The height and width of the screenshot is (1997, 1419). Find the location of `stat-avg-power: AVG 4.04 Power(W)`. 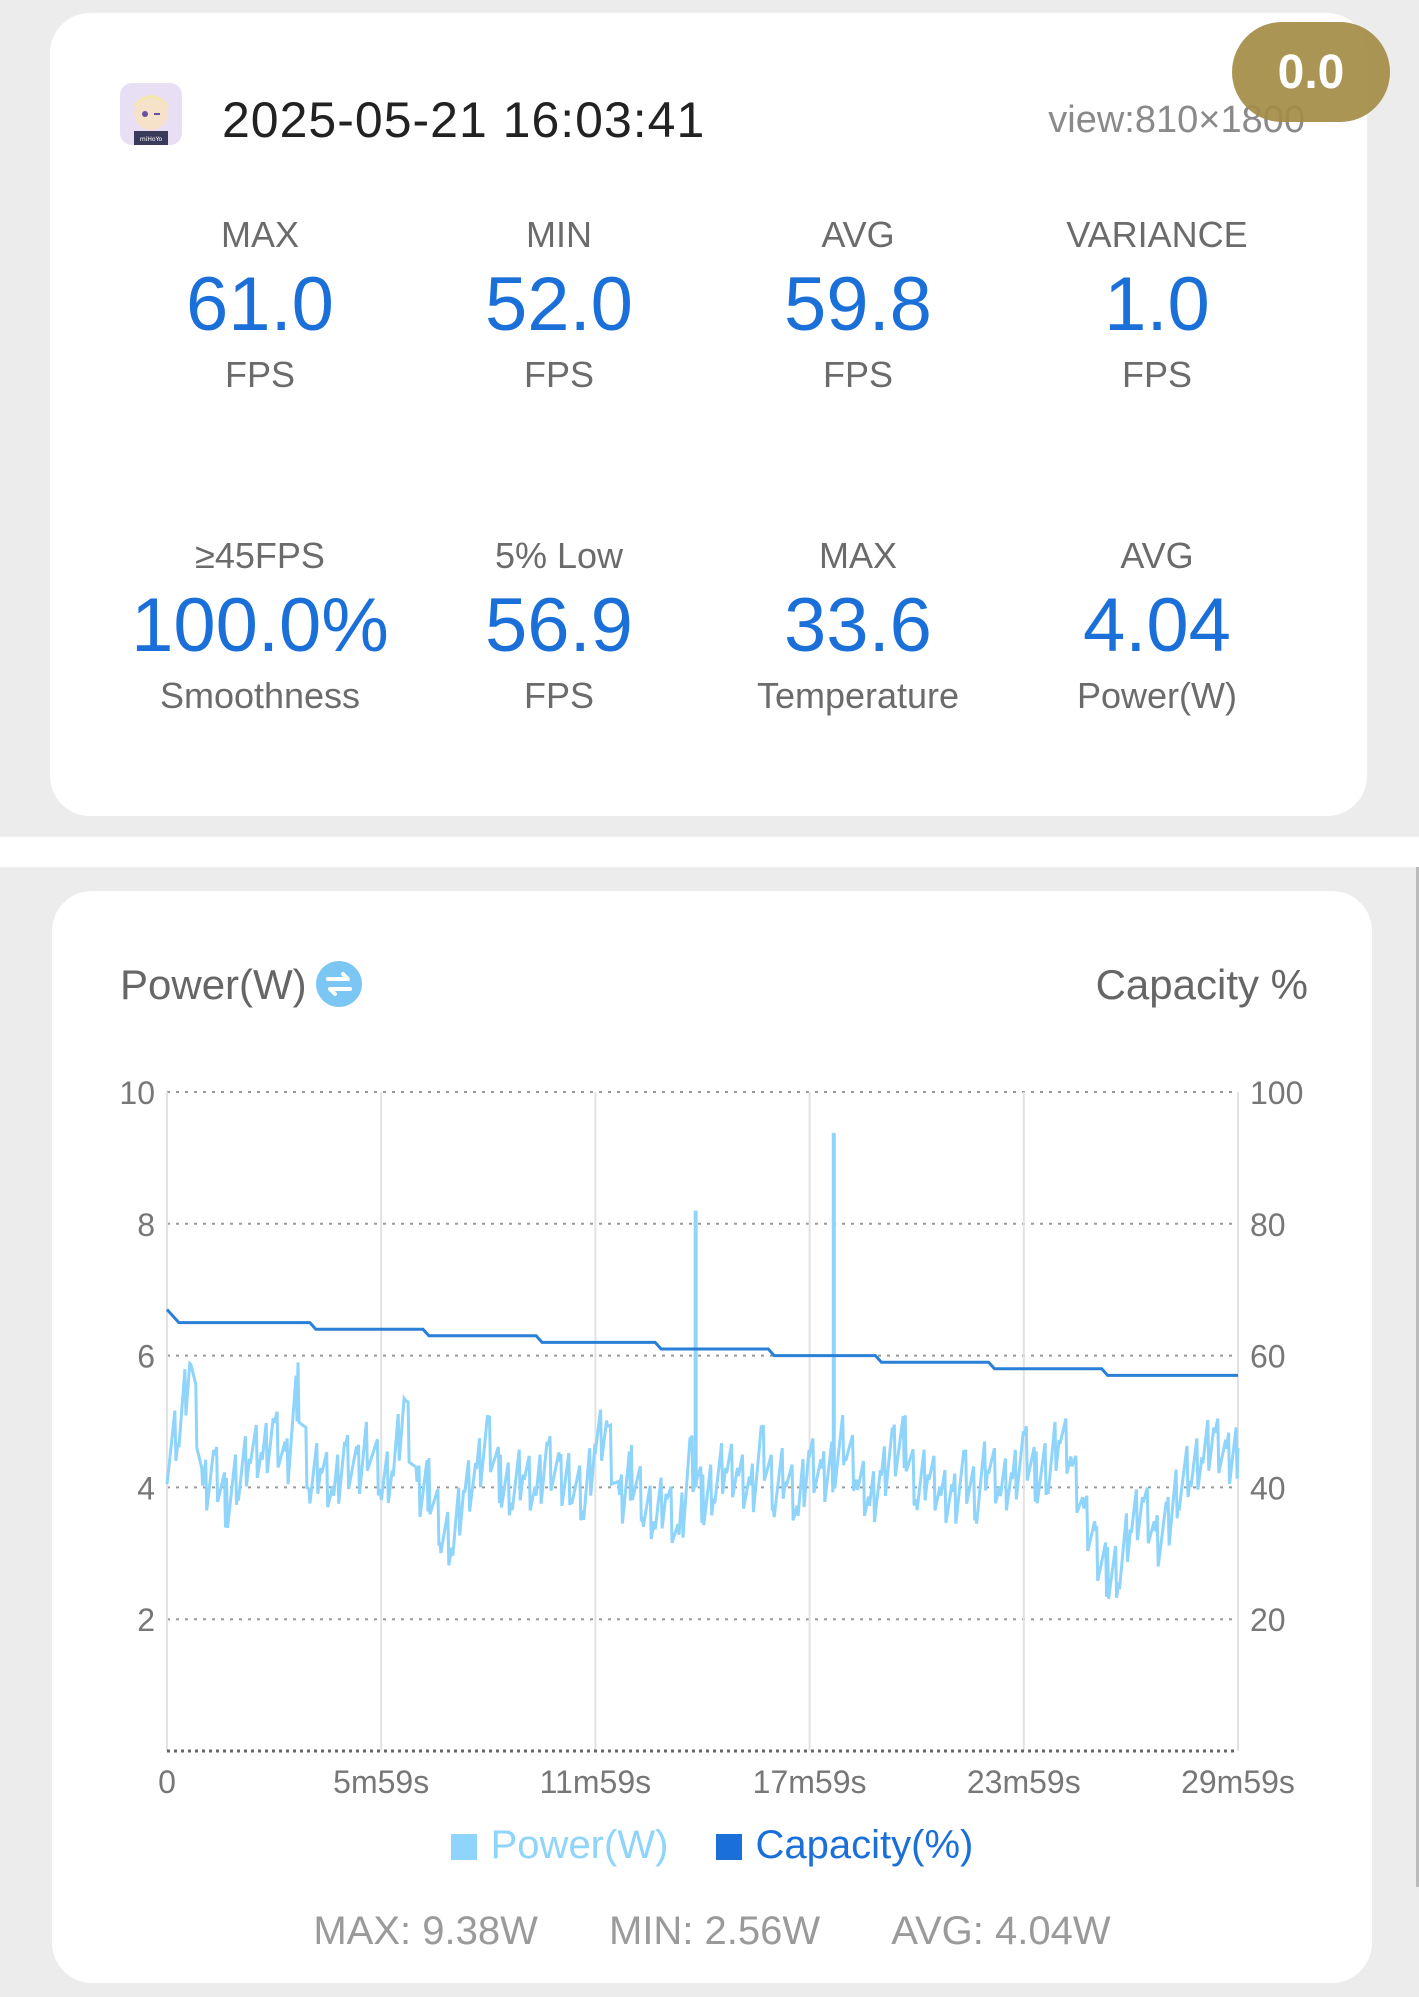

stat-avg-power: AVG 4.04 Power(W) is located at coordinates (1157, 626).